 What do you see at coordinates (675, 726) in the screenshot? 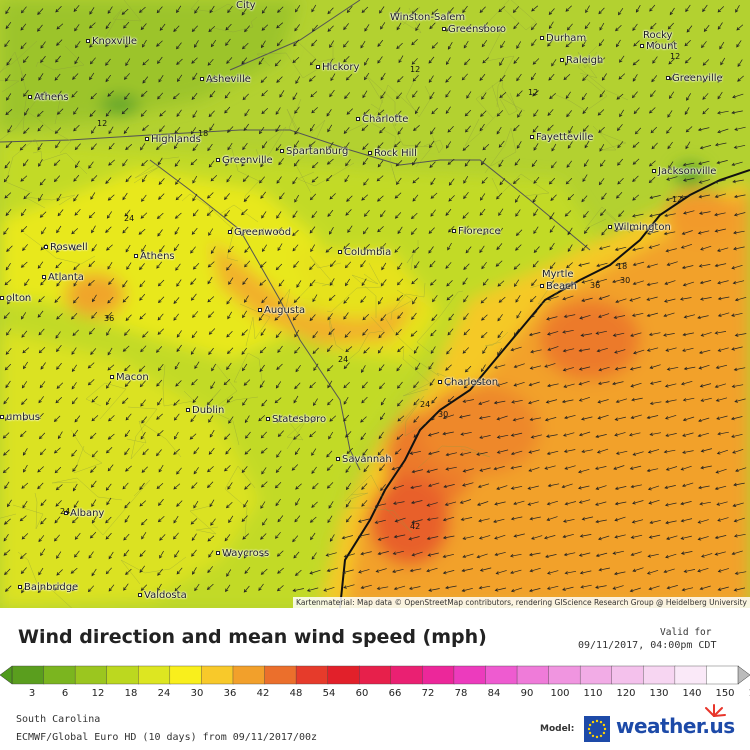
I see `brand-logo: weather.us` at bounding box center [675, 726].